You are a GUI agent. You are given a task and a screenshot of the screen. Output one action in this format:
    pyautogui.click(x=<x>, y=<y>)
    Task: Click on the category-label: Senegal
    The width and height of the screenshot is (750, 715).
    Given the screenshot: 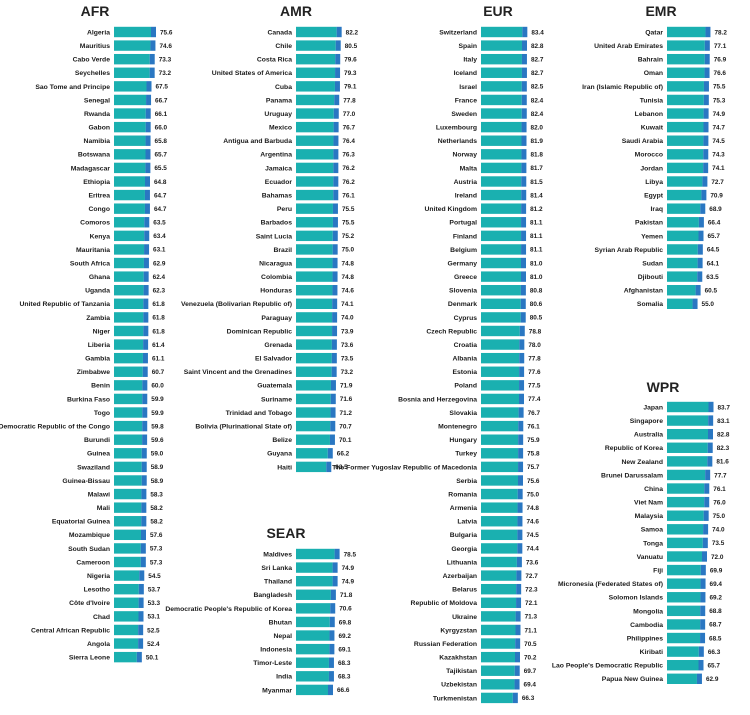 What is the action you would take?
    pyautogui.click(x=97, y=100)
    